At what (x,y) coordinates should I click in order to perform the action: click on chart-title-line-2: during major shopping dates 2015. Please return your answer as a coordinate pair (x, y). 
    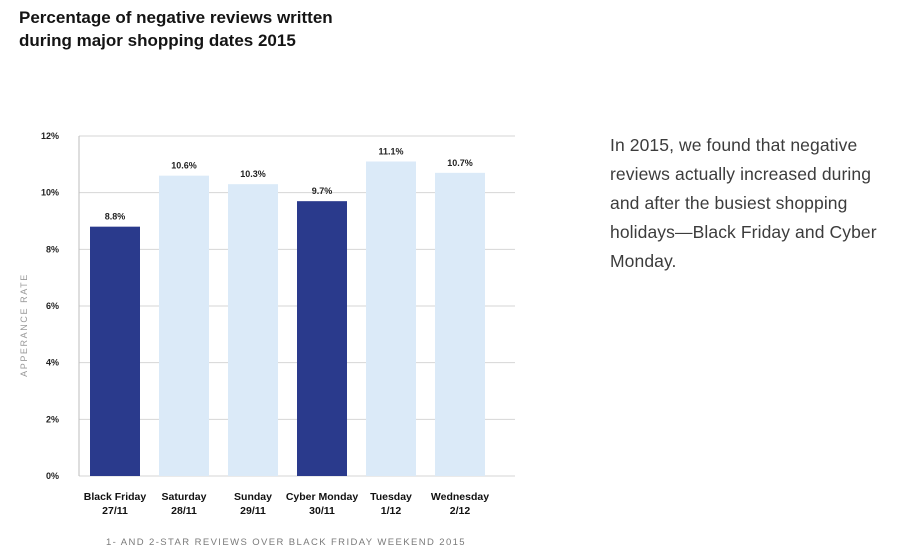
    Looking at the image, I should click on (157, 40).